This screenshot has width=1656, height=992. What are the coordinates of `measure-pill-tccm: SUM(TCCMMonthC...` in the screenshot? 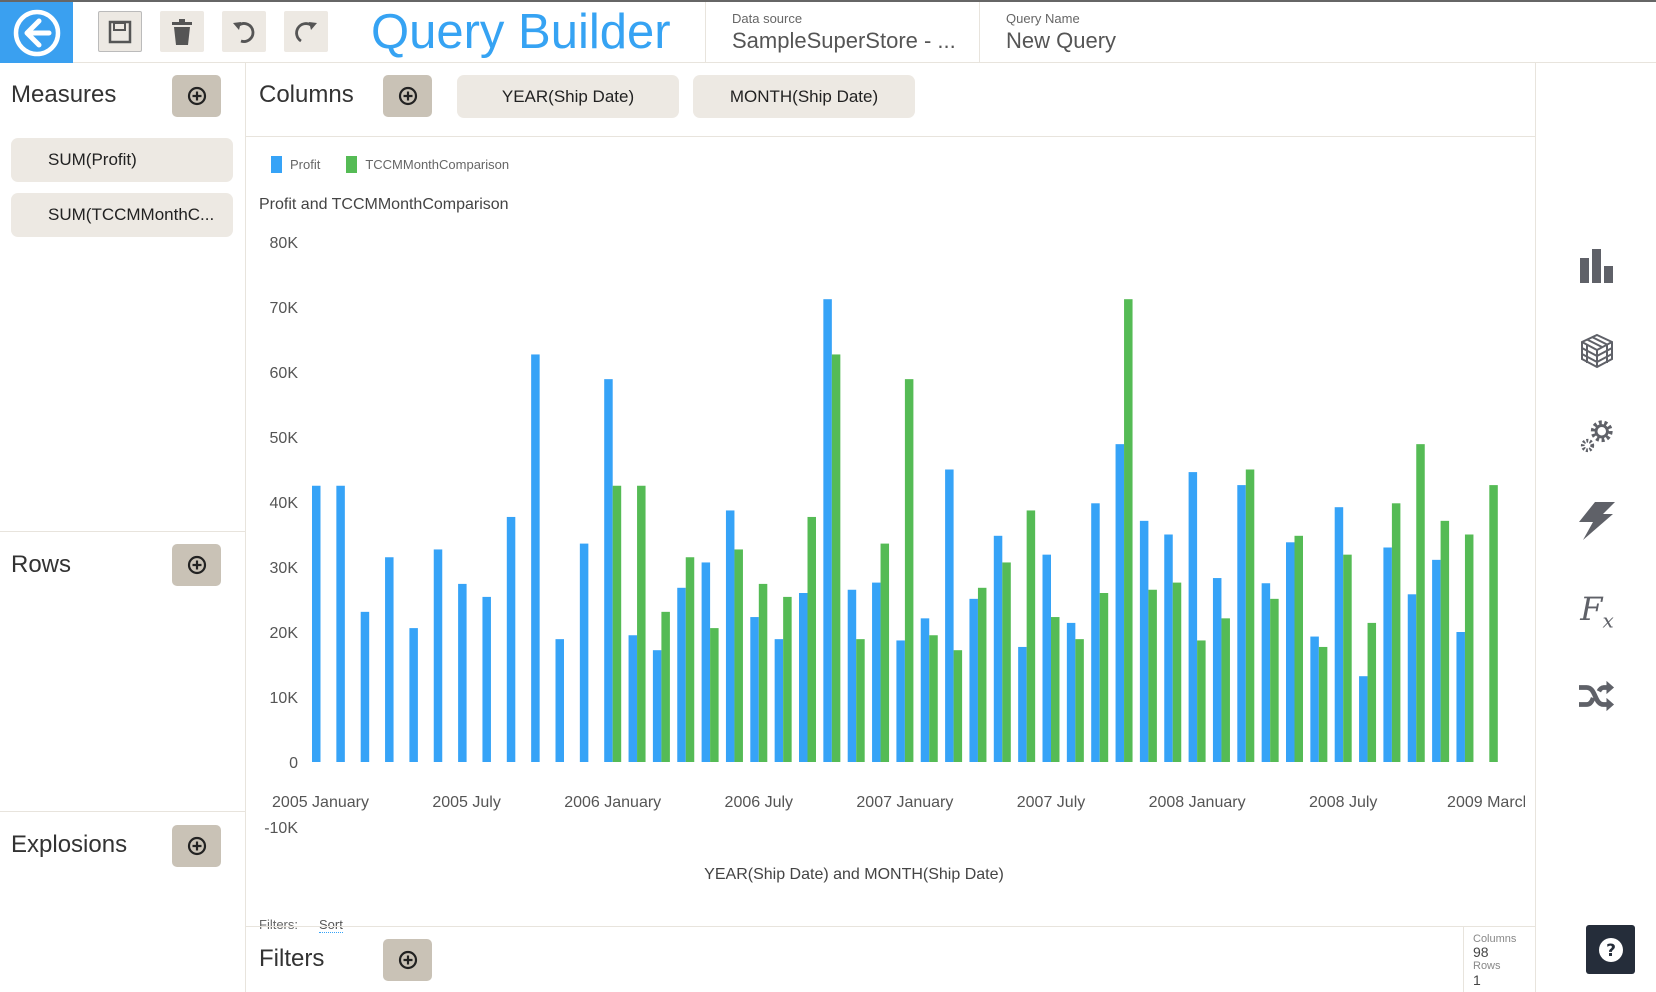 It's located at (122, 215).